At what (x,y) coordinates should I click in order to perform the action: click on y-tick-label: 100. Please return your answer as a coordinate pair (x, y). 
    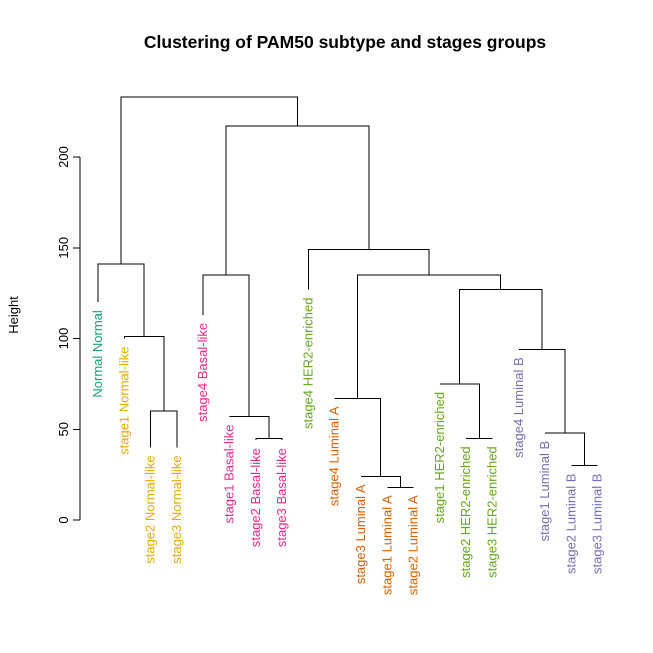
    Looking at the image, I should click on (63, 339).